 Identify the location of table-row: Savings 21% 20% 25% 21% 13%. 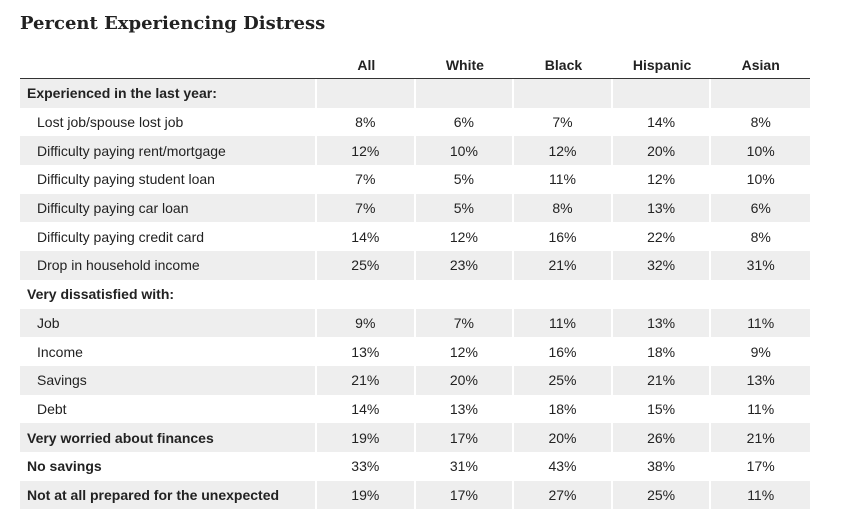
(415, 380).